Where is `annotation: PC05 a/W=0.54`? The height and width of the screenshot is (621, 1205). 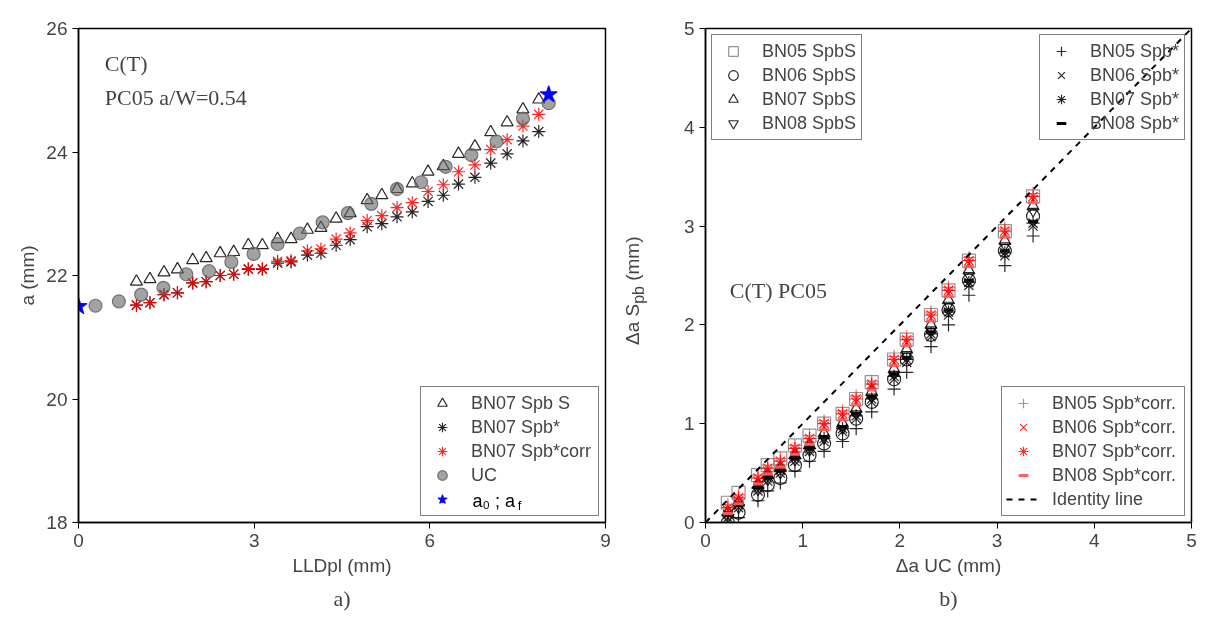 annotation: PC05 a/W=0.54 is located at coordinates (175, 98).